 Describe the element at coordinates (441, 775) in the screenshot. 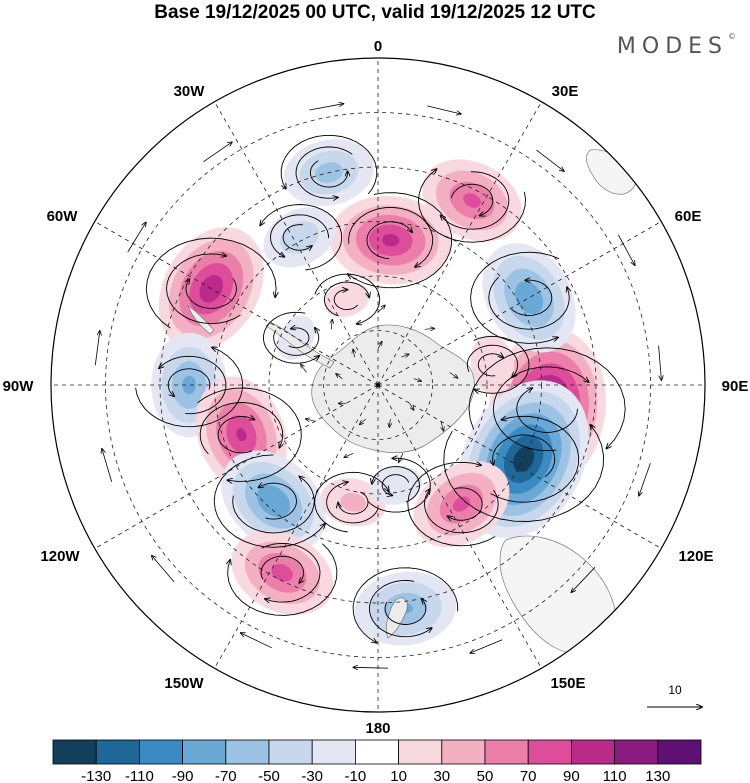

I see `colorbar-label: 30` at that location.